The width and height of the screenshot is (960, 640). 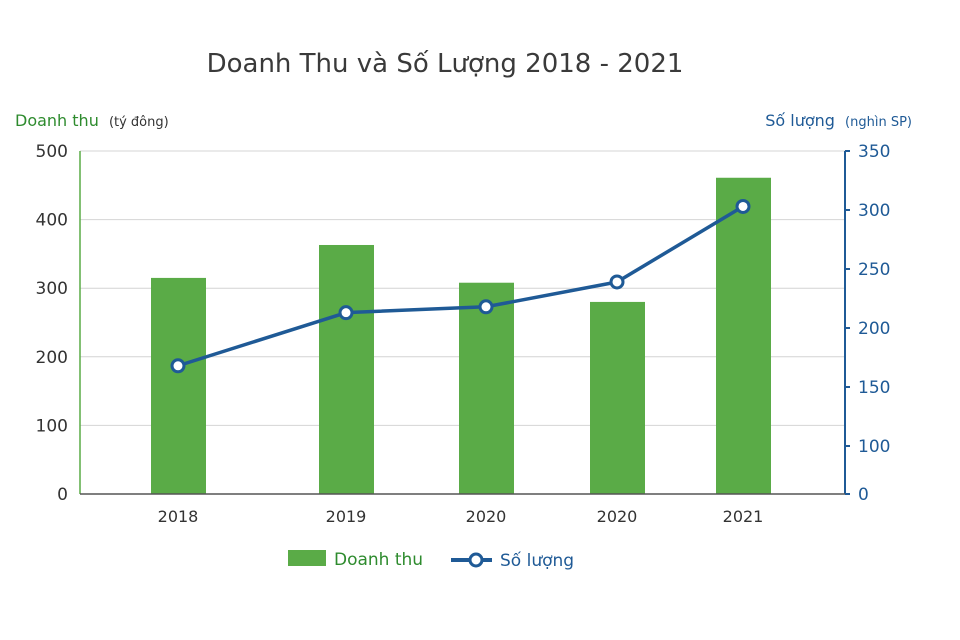 I want to click on left-tick-label: 400, so click(x=52, y=221).